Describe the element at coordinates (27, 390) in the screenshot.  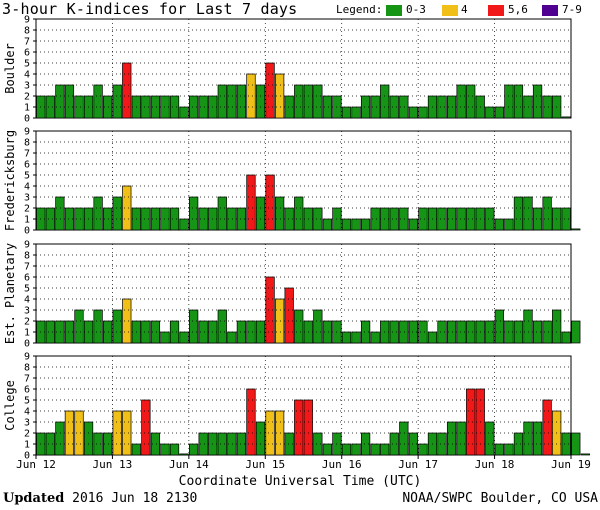
I see `ytick-label-college: 6` at that location.